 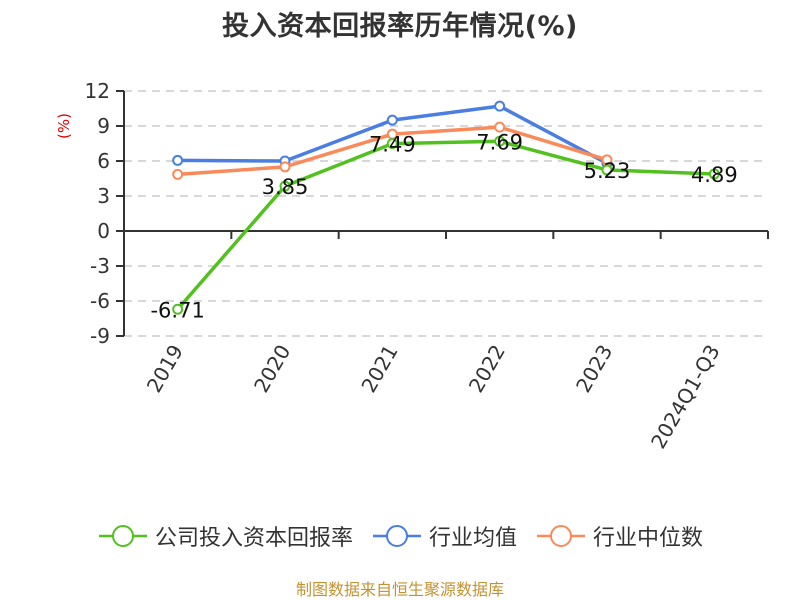 I want to click on y-tick-label: 6, so click(x=103, y=161).